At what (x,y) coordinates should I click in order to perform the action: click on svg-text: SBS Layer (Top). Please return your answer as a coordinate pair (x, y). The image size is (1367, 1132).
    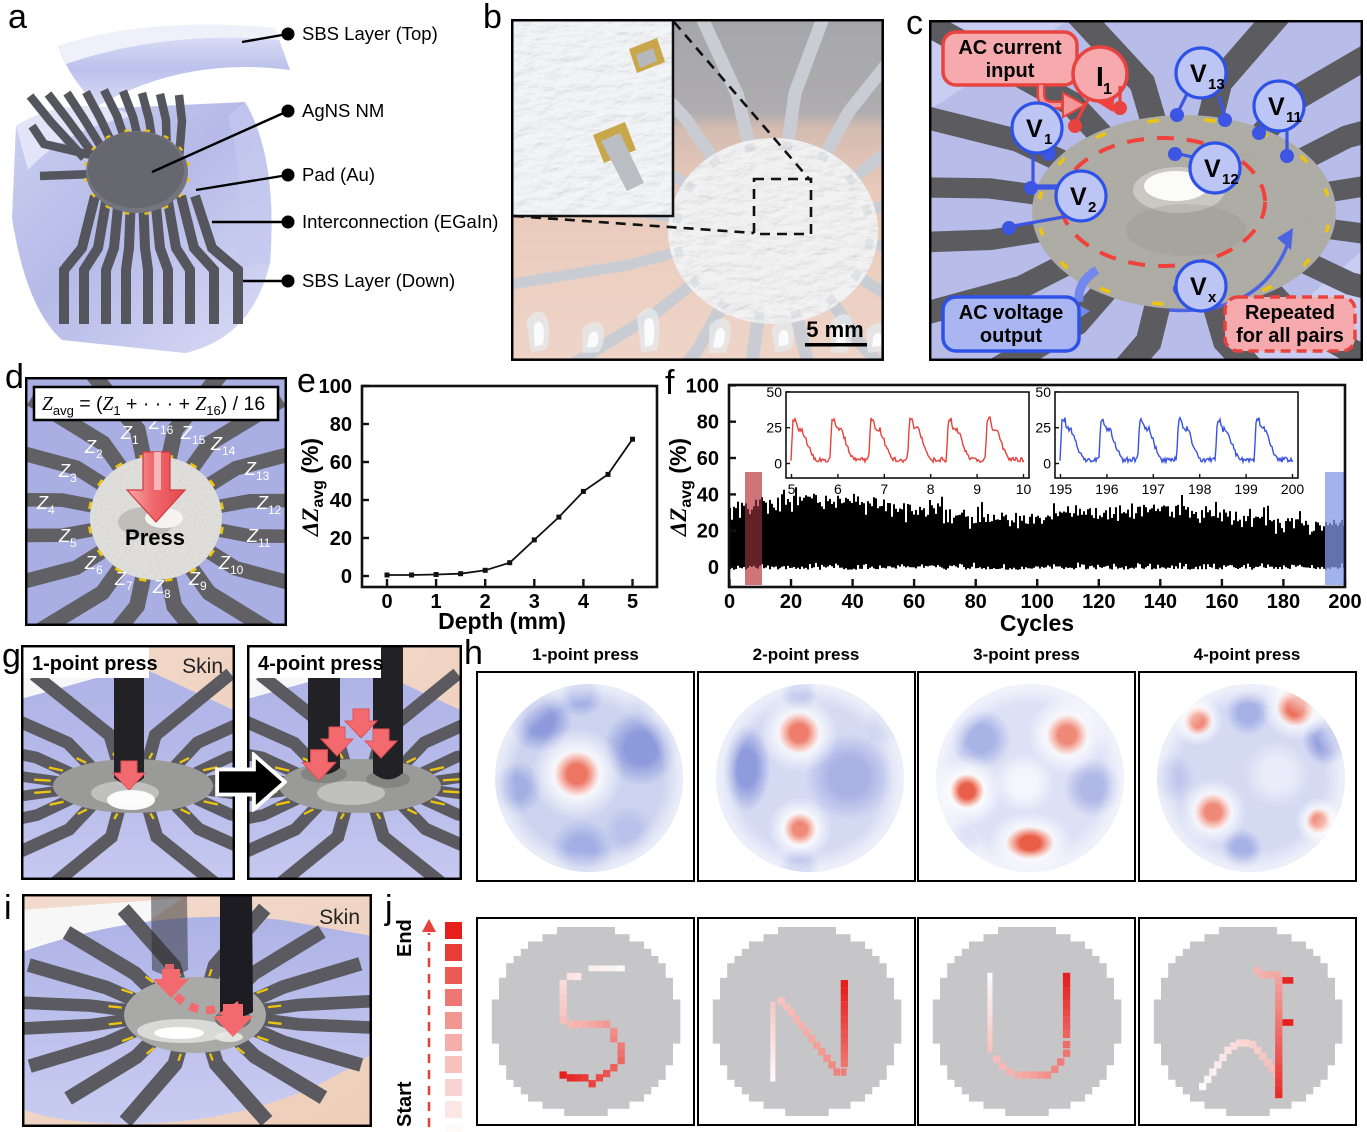
    Looking at the image, I should click on (370, 33).